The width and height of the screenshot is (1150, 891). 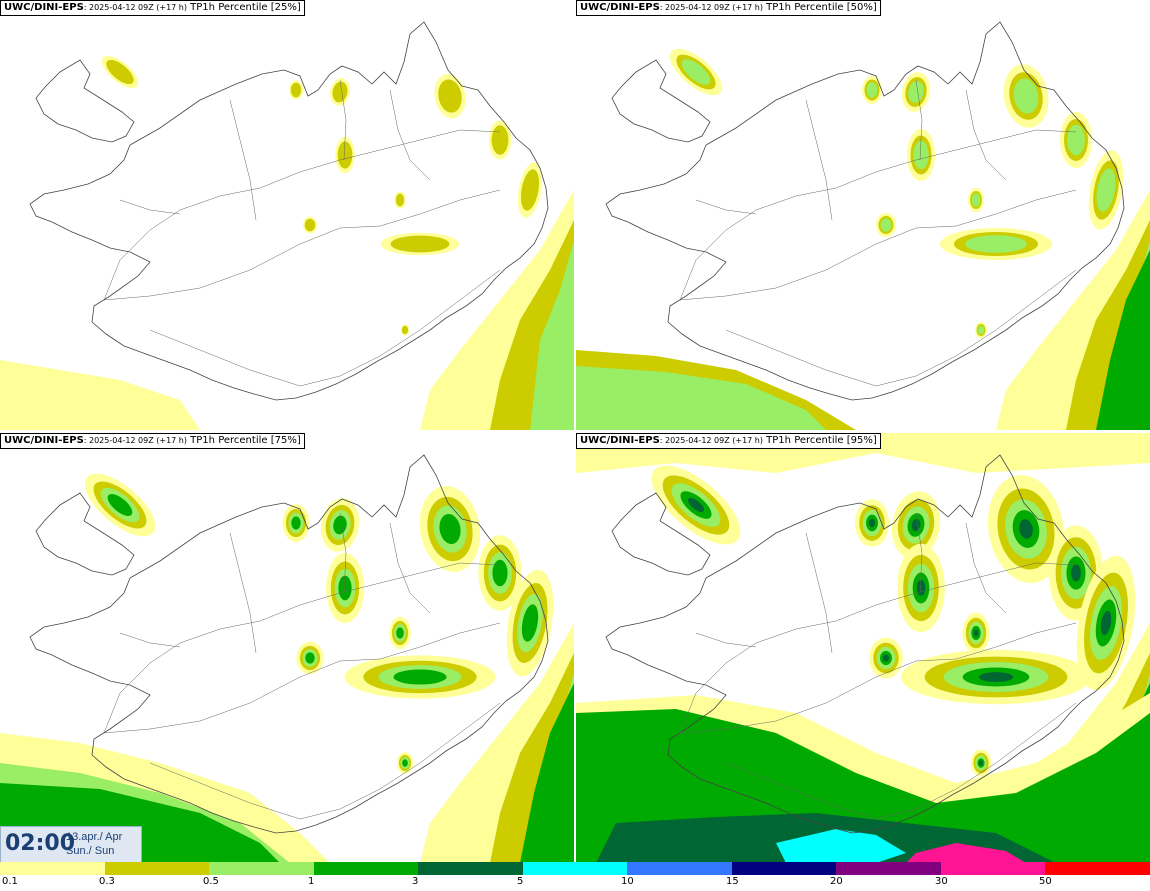 I want to click on legend-tick-label: 3, so click(x=415, y=881).